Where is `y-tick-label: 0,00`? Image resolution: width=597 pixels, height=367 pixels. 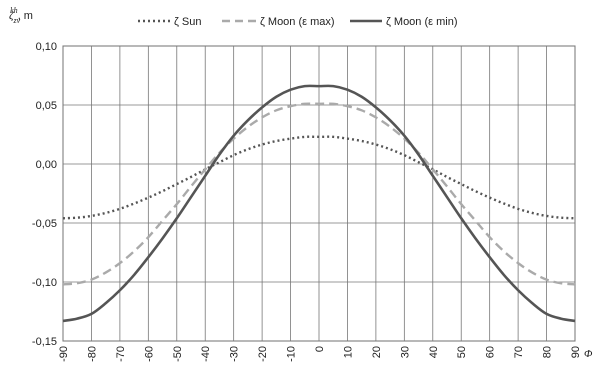 y-tick-label: 0,00 is located at coordinates (46, 165).